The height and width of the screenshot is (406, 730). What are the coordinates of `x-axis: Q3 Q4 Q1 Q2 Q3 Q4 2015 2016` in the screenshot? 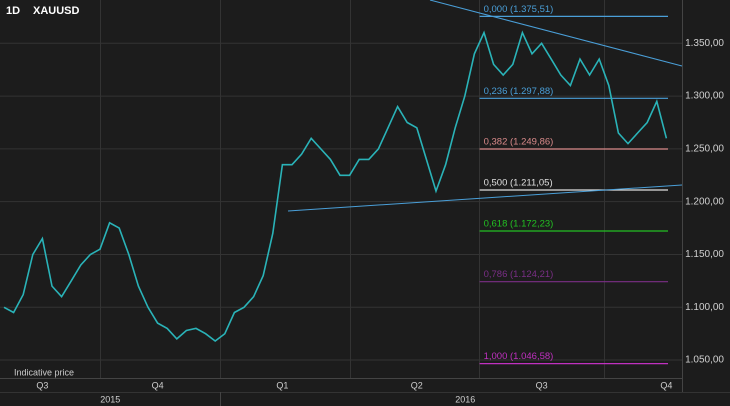 It's located at (354, 393).